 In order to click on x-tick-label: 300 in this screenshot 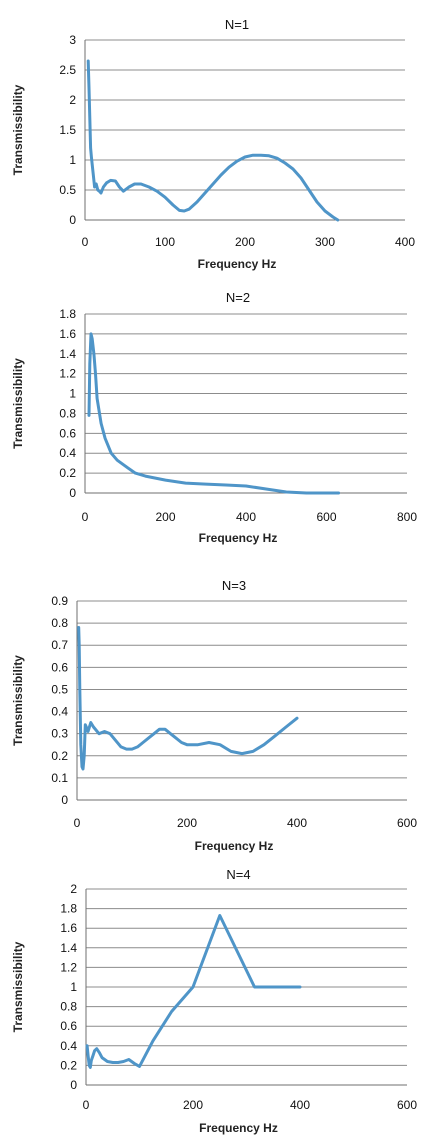, I will do `click(325, 242)`.